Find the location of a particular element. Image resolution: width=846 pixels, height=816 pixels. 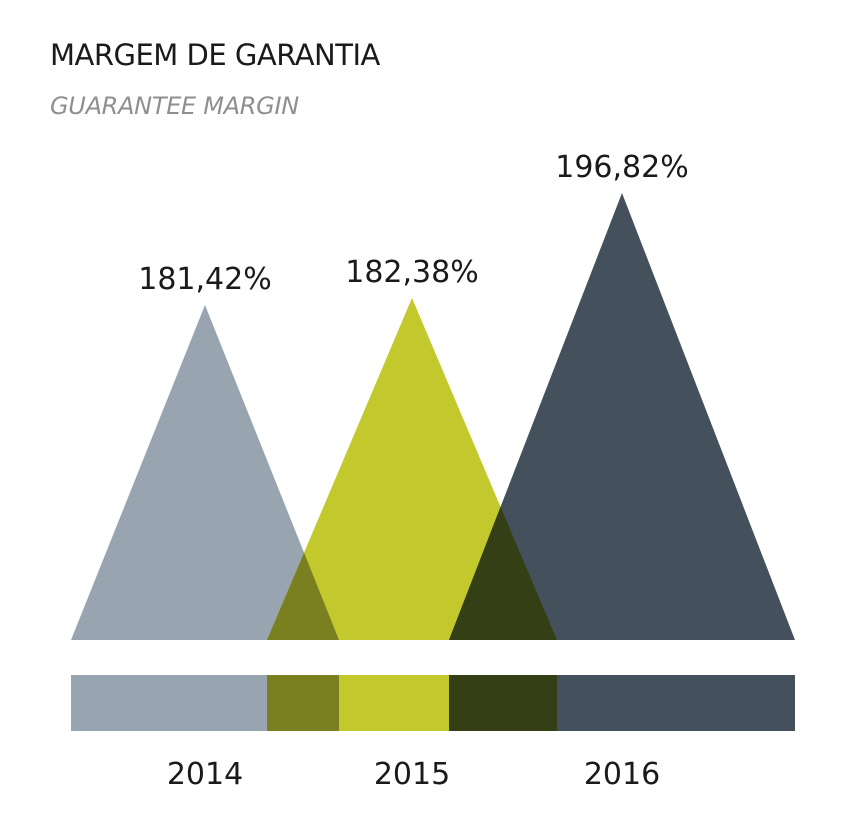

overlap-marks is located at coordinates (412, 573).